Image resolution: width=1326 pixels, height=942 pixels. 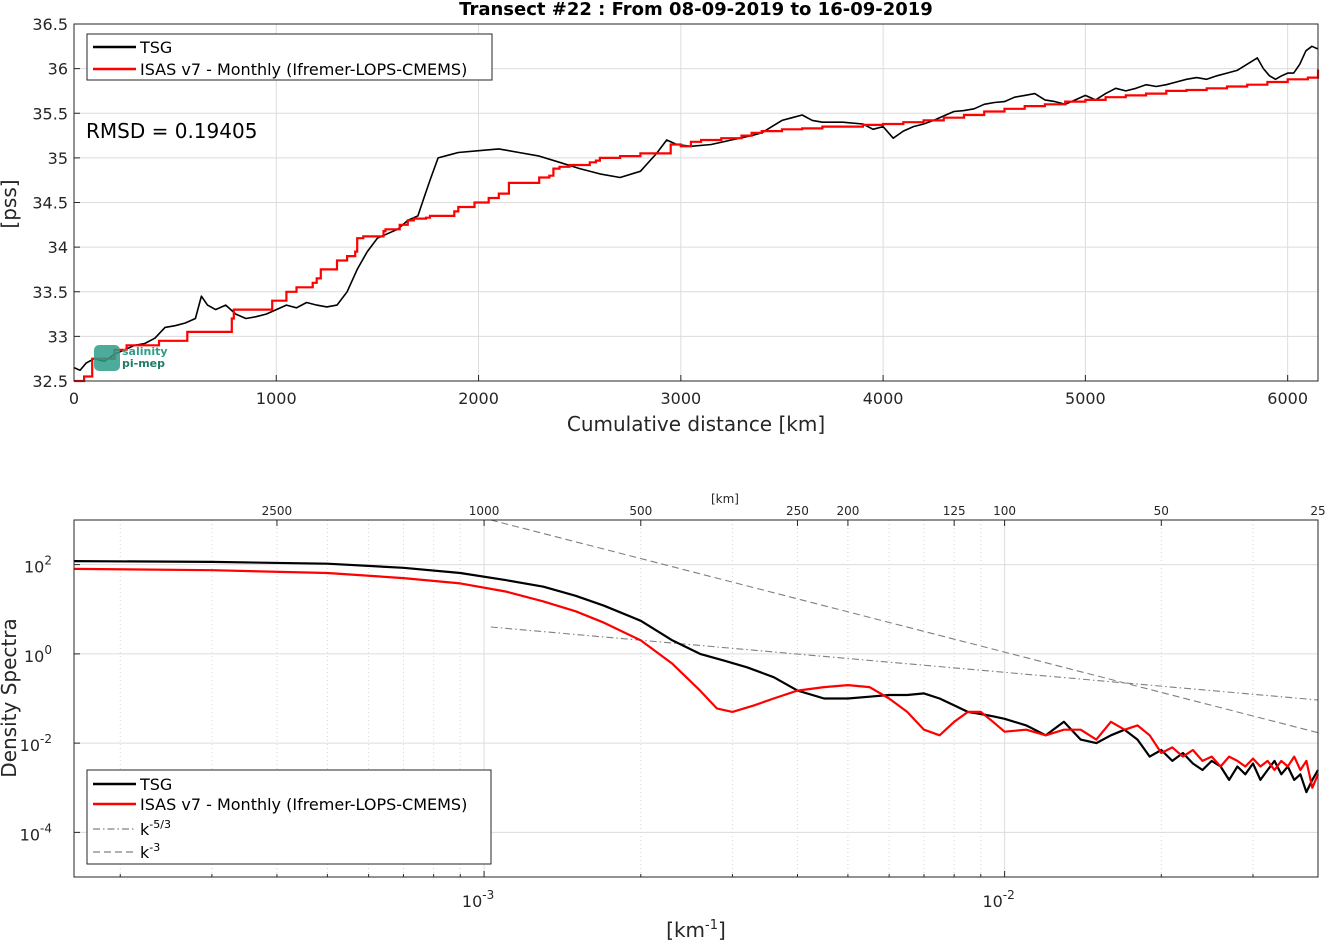 What do you see at coordinates (276, 398) in the screenshot?
I see `x-tick-label: 1000` at bounding box center [276, 398].